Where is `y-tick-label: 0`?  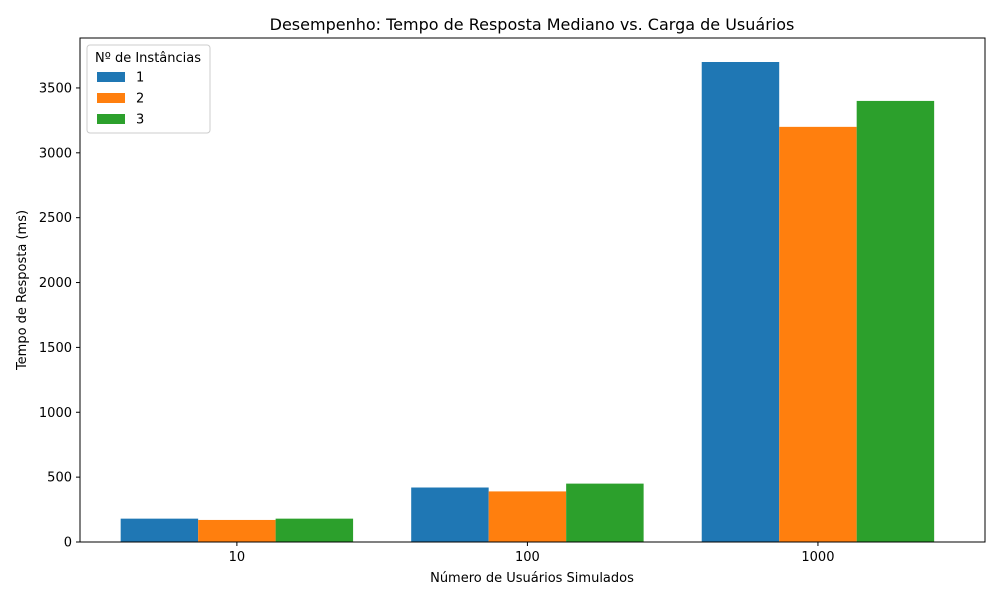 y-tick-label: 0 is located at coordinates (68, 543).